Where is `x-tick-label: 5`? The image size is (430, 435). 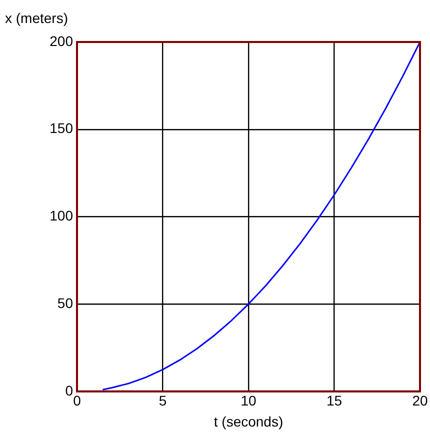
x-tick-label: 5 is located at coordinates (162, 400).